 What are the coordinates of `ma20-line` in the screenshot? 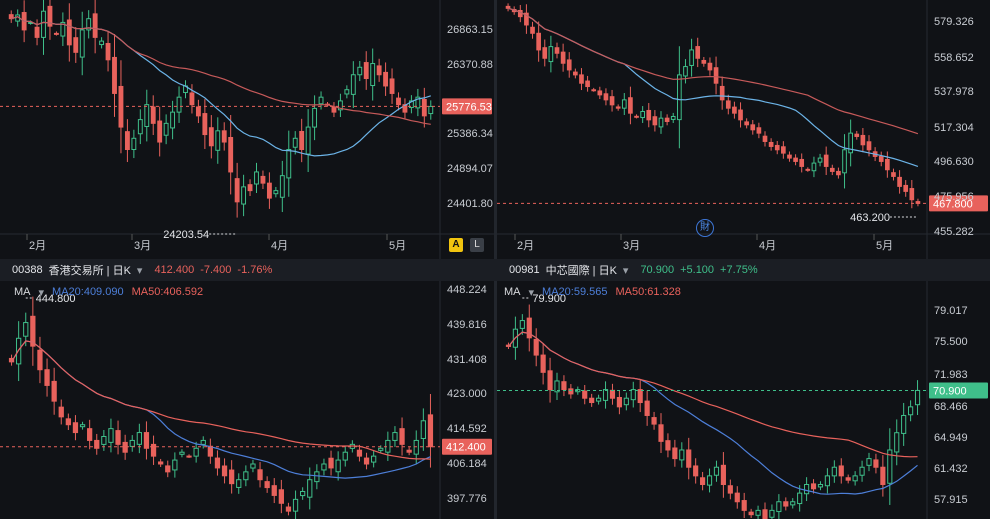 It's located at (713, 413).